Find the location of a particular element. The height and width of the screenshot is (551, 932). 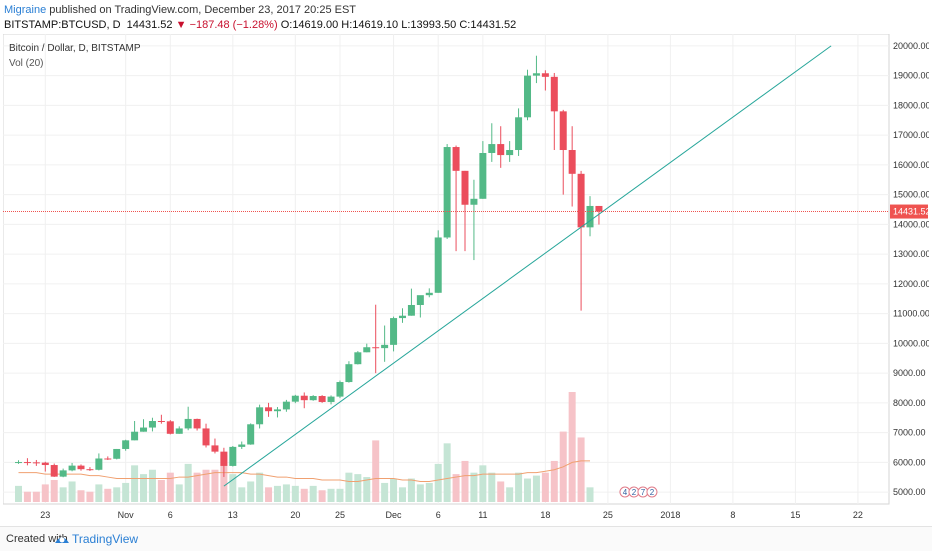

open-value: O:14619.00 is located at coordinates (309, 25).